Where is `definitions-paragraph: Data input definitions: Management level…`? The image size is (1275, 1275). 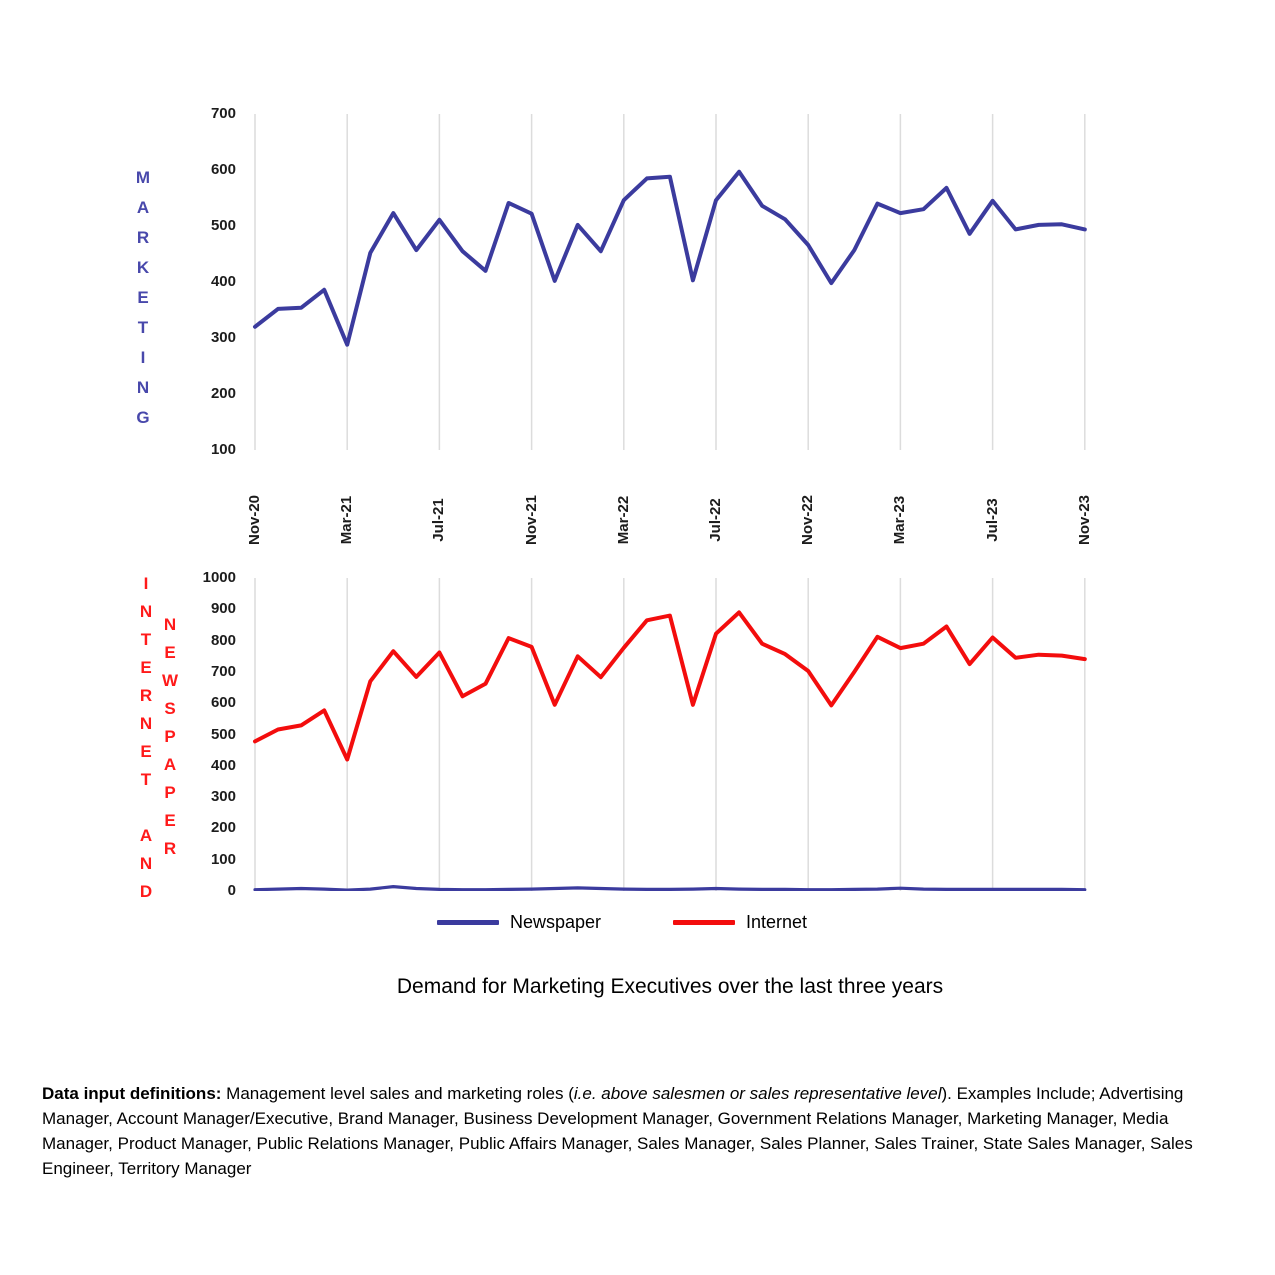 definitions-paragraph: Data input definitions: Management level… is located at coordinates (639, 1131).